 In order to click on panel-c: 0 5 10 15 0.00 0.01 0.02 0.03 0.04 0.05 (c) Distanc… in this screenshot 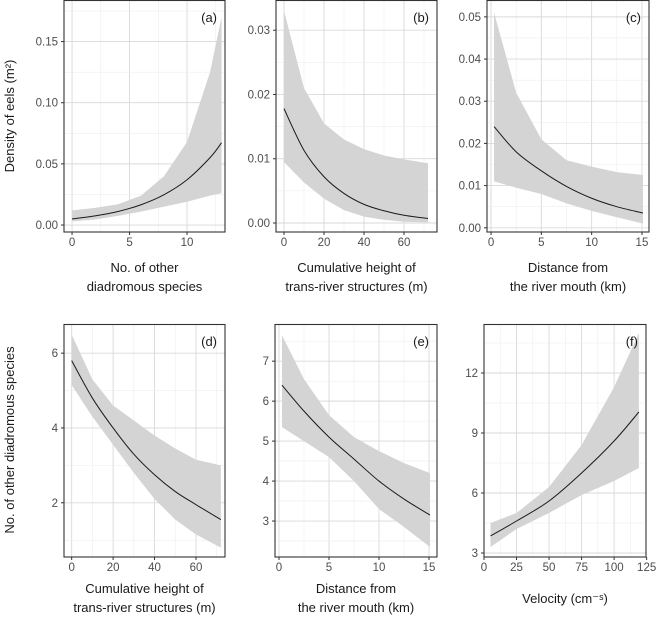, I will do `click(554, 147)`.